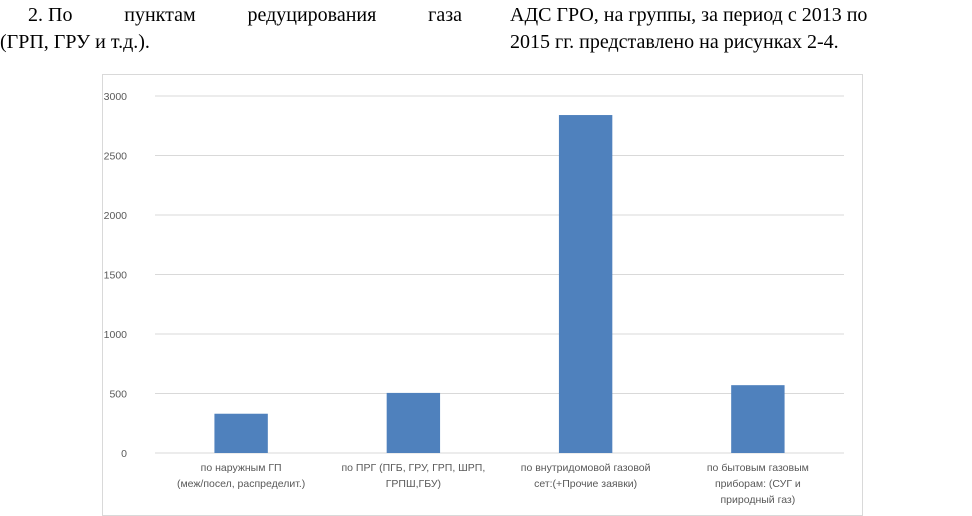 This screenshot has width=972, height=516. Describe the element at coordinates (116, 216) in the screenshot. I see `y-tick-label: 2000` at that location.